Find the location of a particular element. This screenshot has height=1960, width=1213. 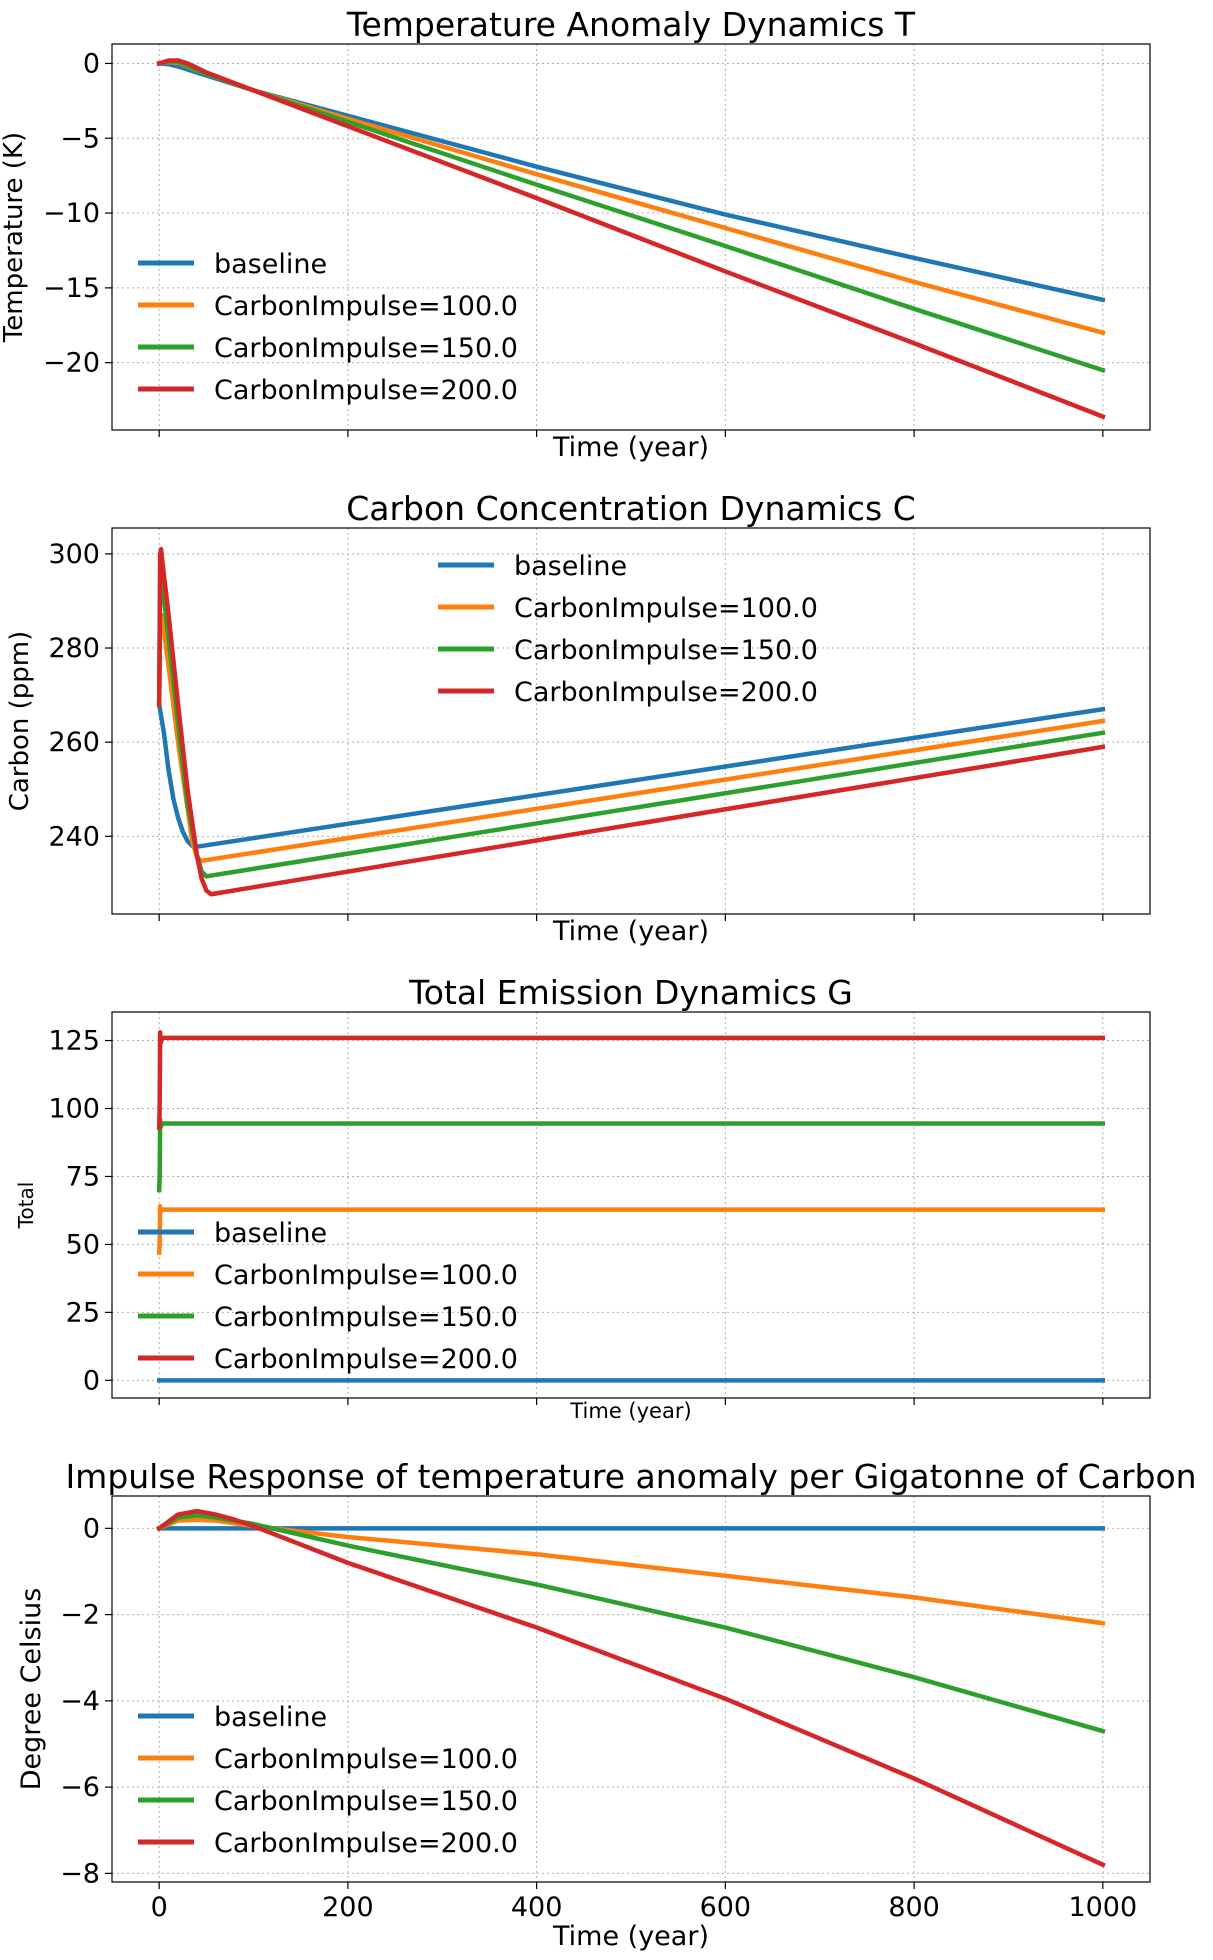

carbon-y-tick-label: 280 is located at coordinates (74, 648).